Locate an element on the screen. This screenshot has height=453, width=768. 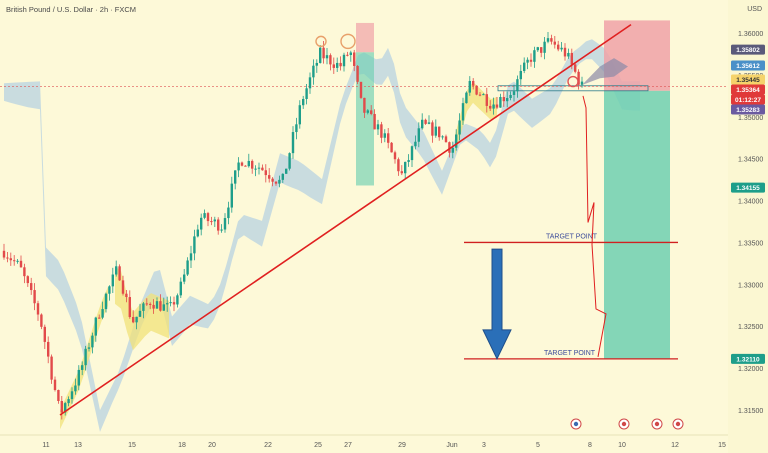
y-tick-label: 1.36000 is located at coordinates (750, 34).